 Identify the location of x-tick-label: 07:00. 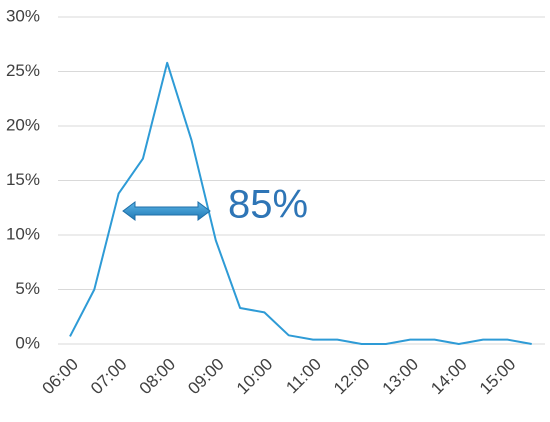
(109, 377).